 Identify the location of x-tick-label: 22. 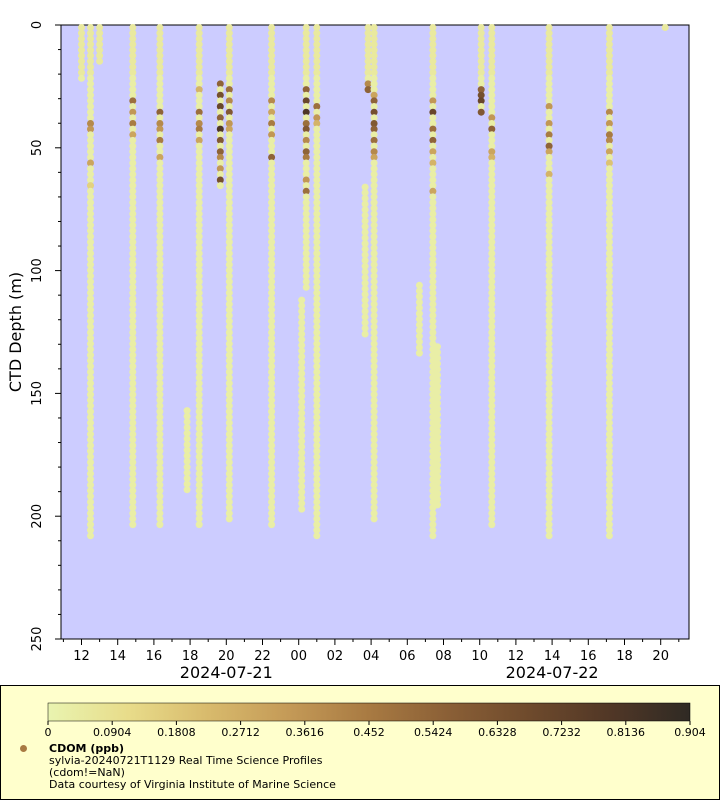
(262, 656).